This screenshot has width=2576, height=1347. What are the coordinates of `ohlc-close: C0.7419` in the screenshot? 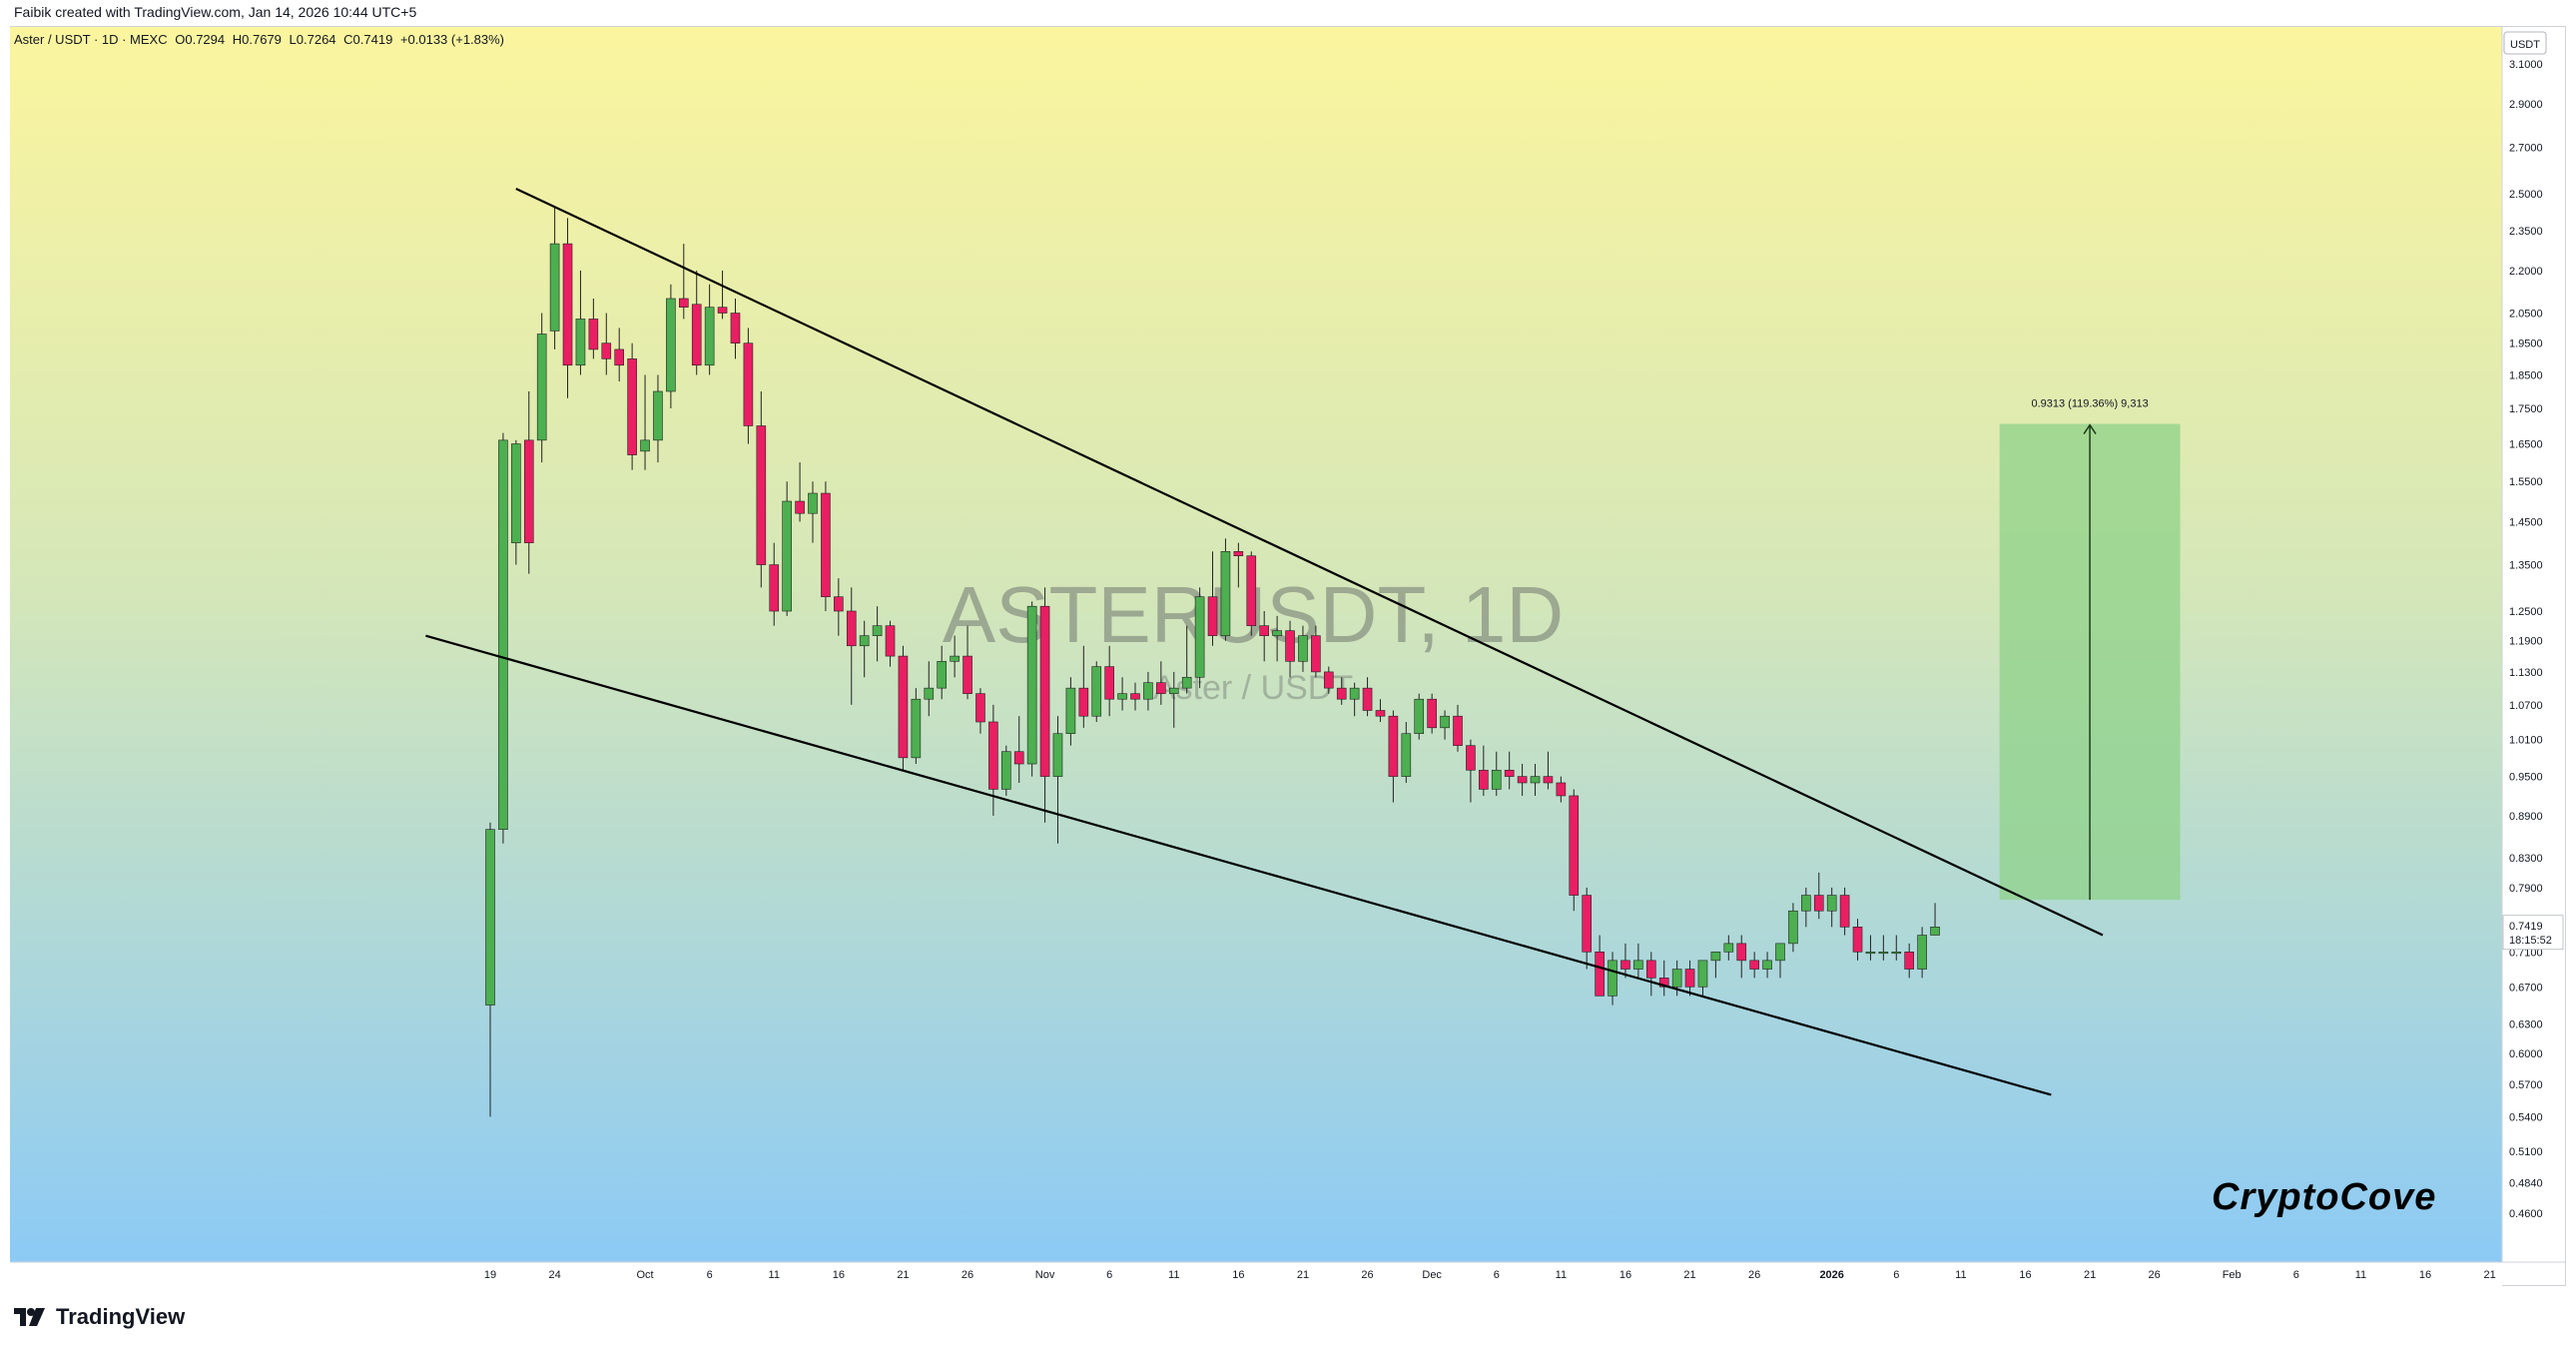 It's located at (368, 40).